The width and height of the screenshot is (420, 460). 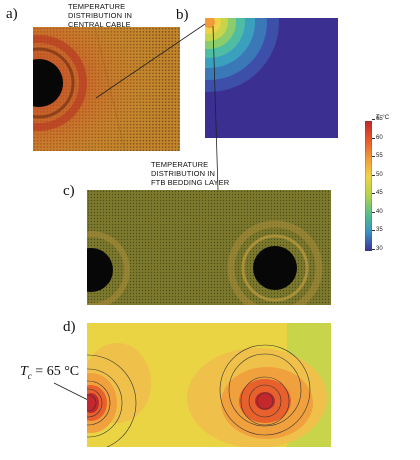 I want to click on colorbar-tick-label: 60, so click(x=377, y=137).